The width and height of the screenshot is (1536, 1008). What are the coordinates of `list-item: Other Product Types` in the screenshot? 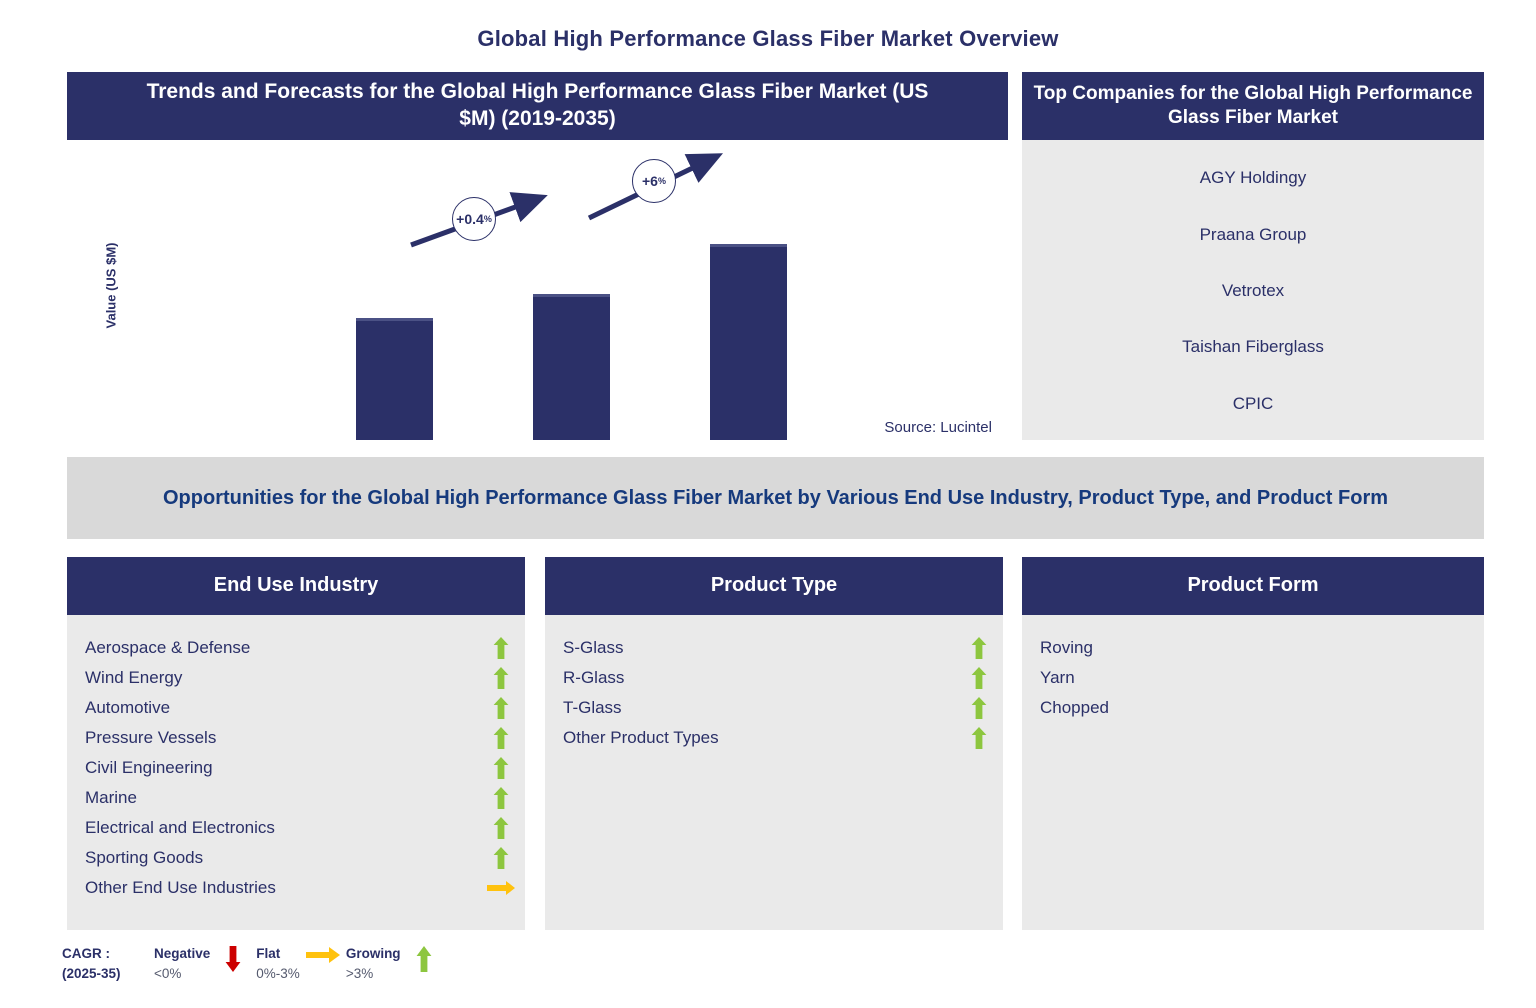 It's located at (774, 738).